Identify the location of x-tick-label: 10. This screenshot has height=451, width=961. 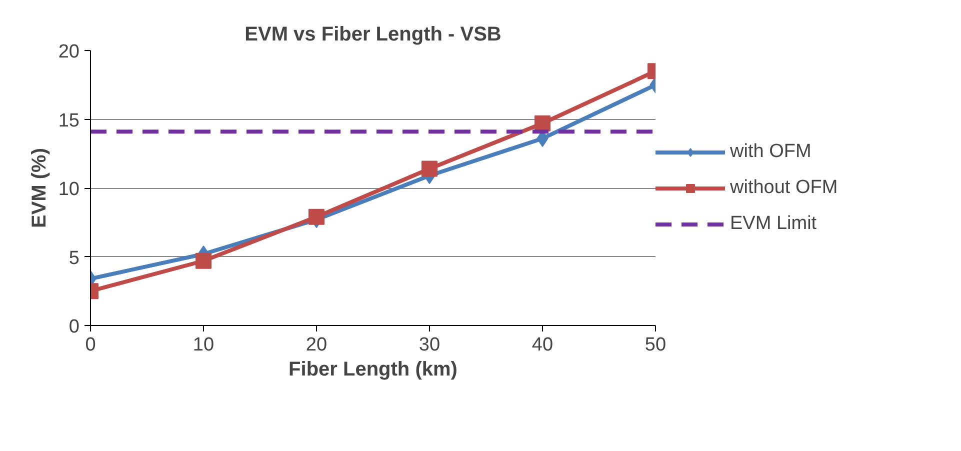
(203, 345).